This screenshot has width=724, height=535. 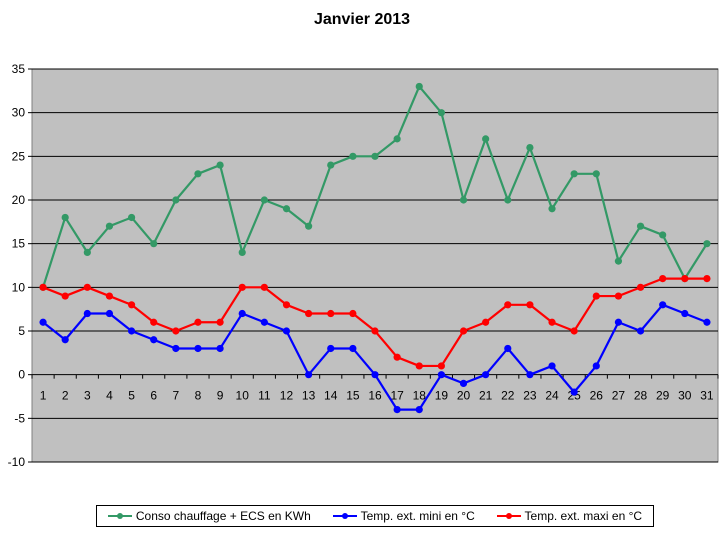 What do you see at coordinates (153, 396) in the screenshot?
I see `x-tick-label: 6` at bounding box center [153, 396].